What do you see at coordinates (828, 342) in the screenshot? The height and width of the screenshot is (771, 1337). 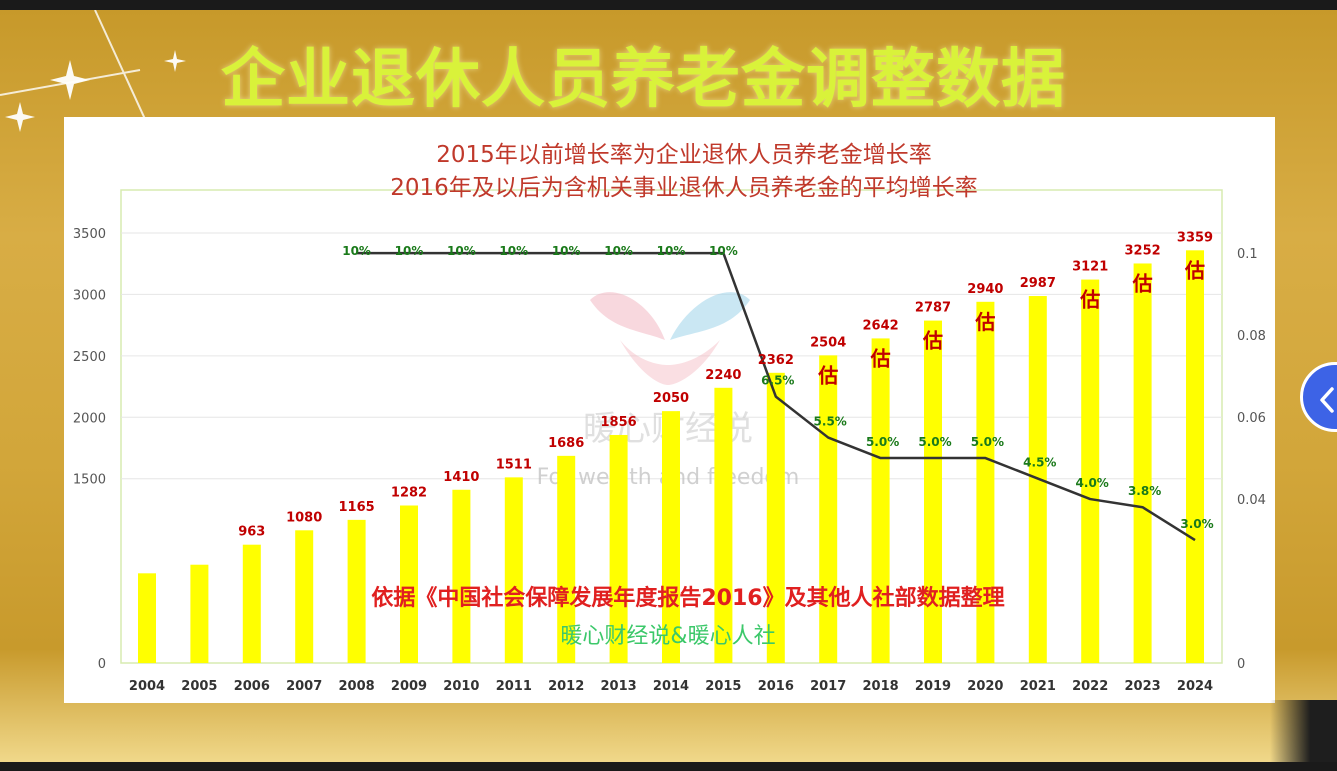 I see `bar-value-label: 2504` at bounding box center [828, 342].